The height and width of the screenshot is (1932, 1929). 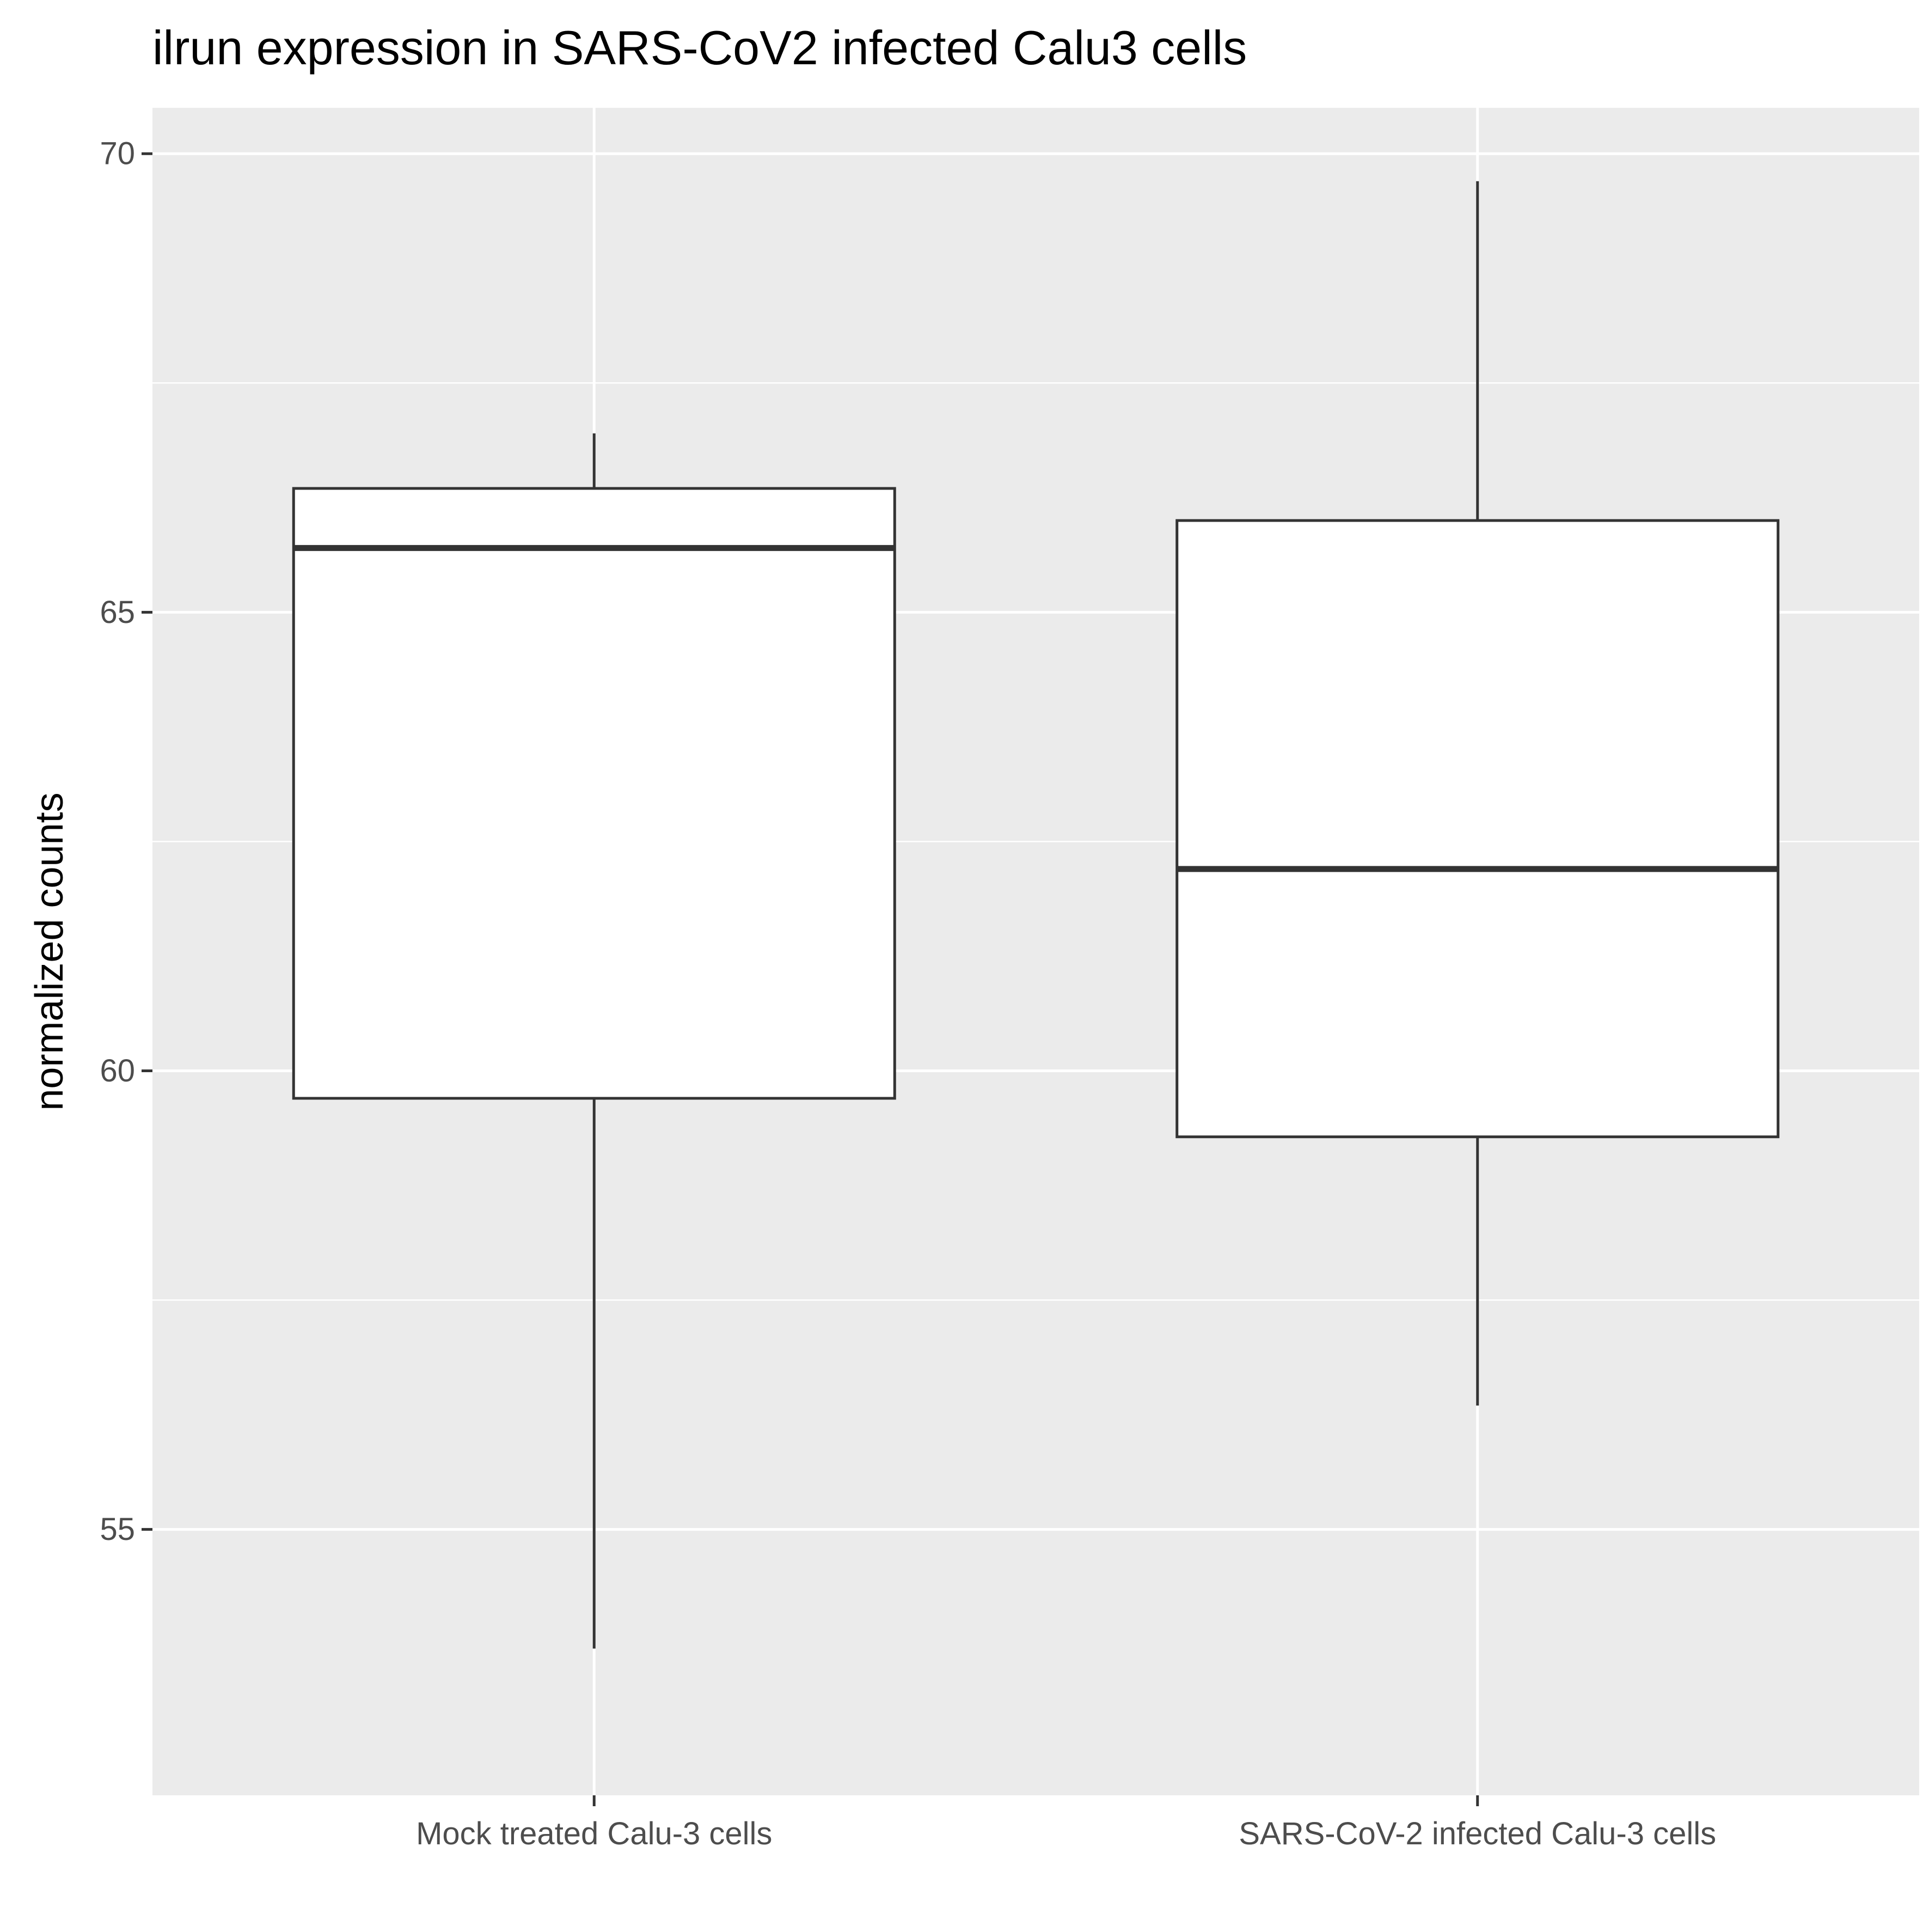 What do you see at coordinates (117, 154) in the screenshot?
I see `y-tick-label: 70` at bounding box center [117, 154].